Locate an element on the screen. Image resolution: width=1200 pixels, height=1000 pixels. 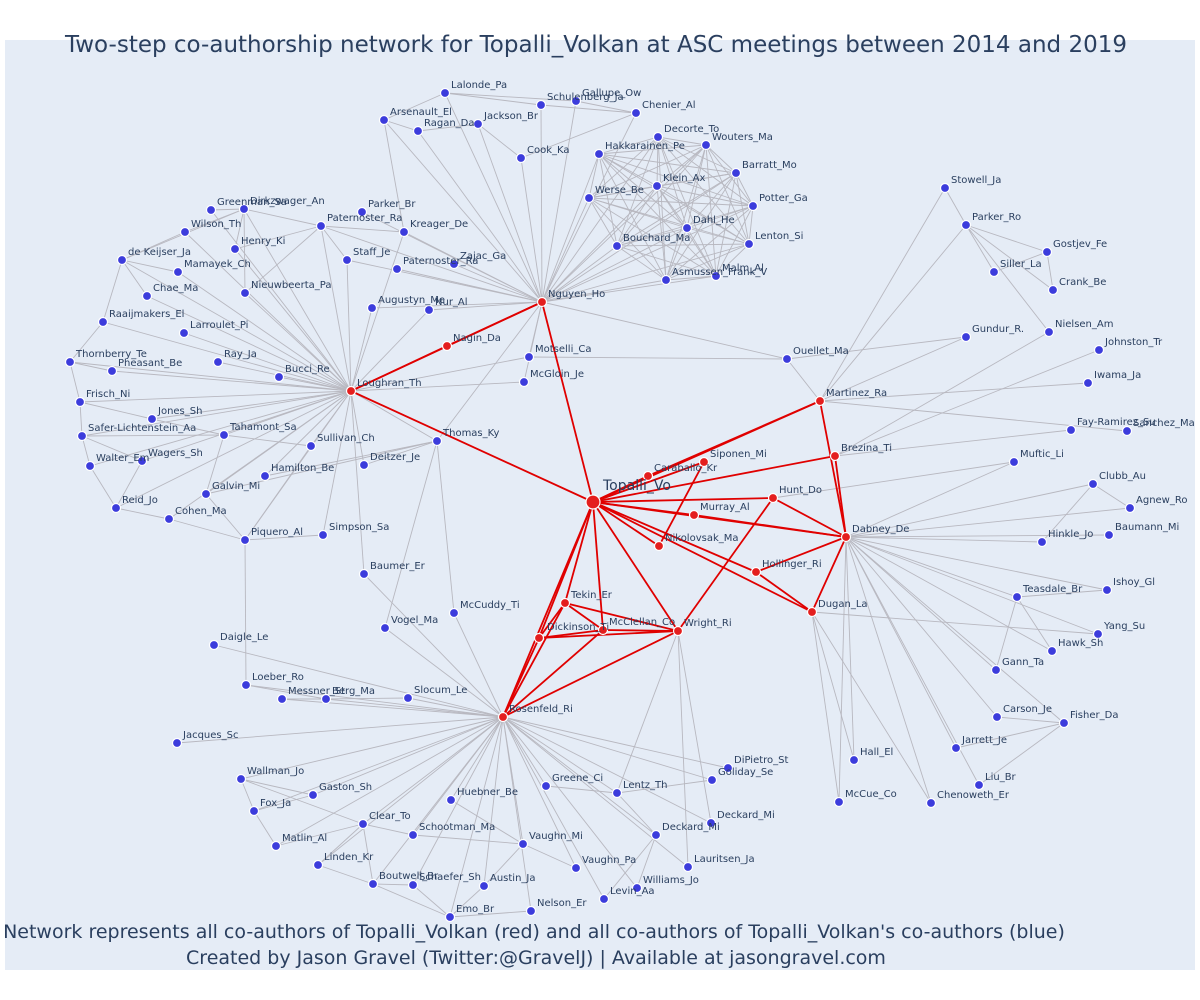
node-henry is located at coordinates (235, 249).